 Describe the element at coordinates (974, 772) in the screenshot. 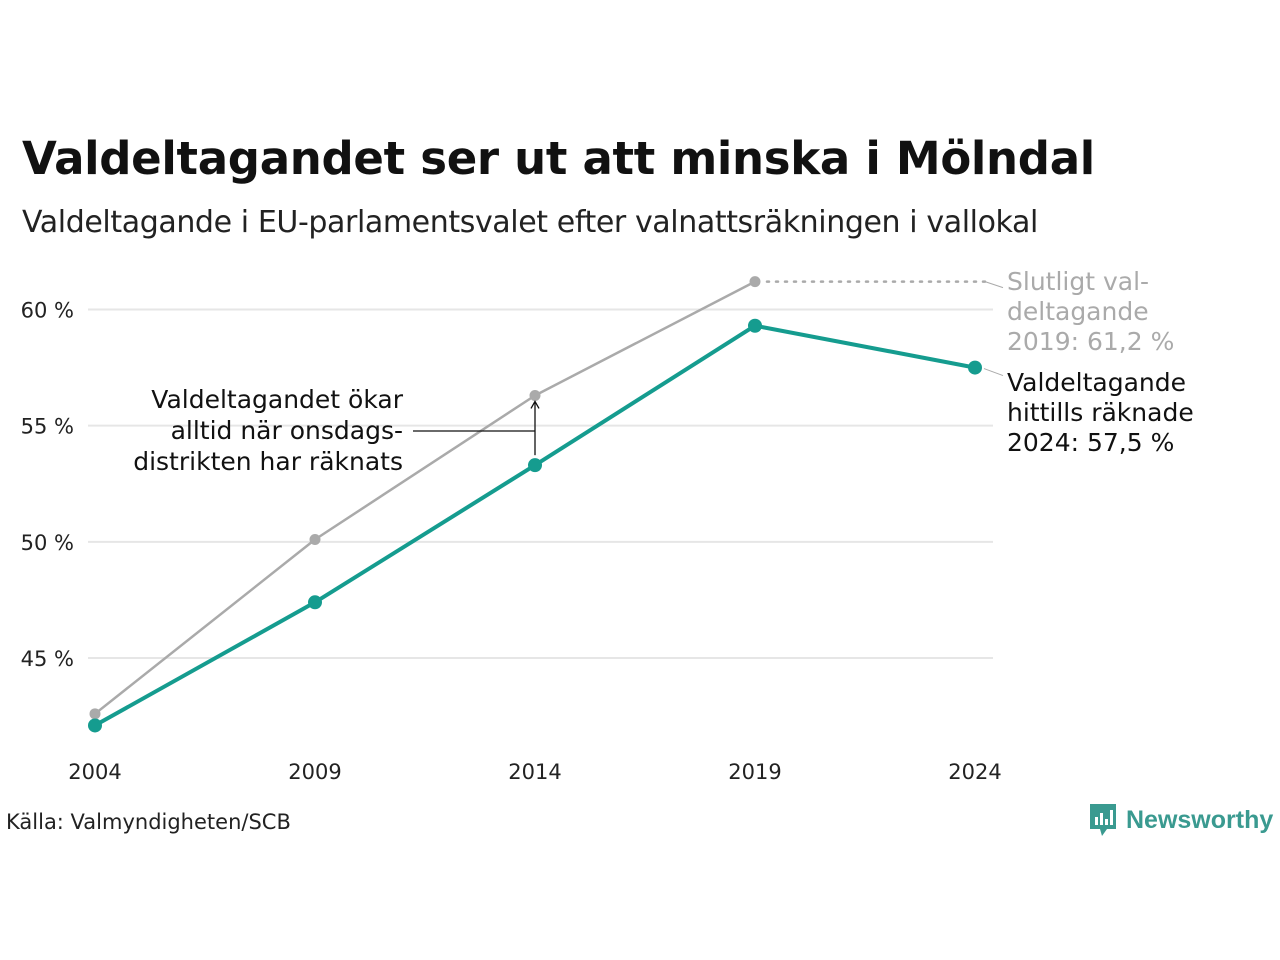

I see `x-tick-label: 2024` at that location.